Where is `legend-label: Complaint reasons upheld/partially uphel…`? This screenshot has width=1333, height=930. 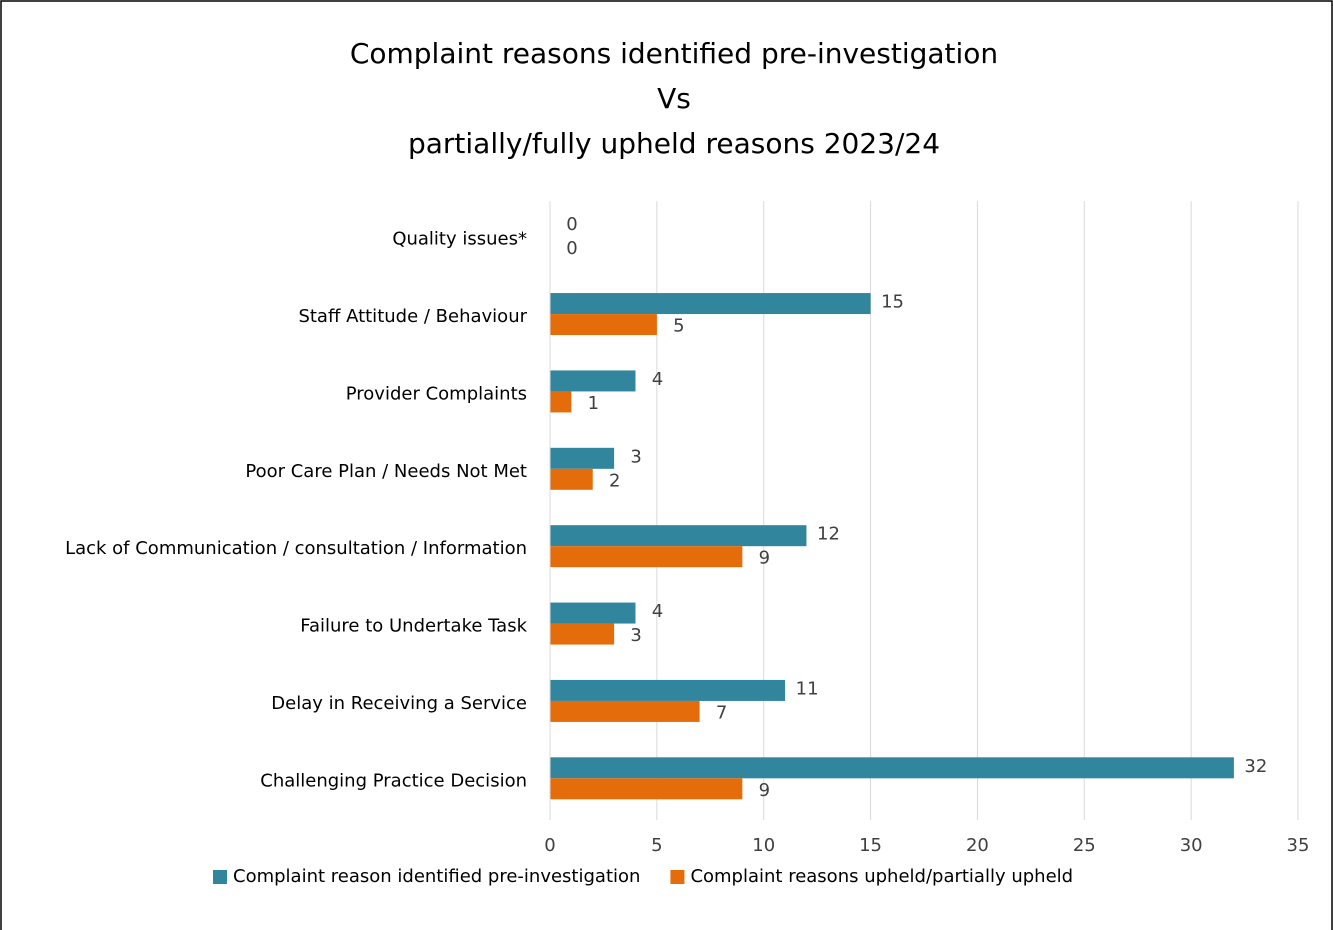 legend-label: Complaint reasons upheld/partially uphel… is located at coordinates (881, 876).